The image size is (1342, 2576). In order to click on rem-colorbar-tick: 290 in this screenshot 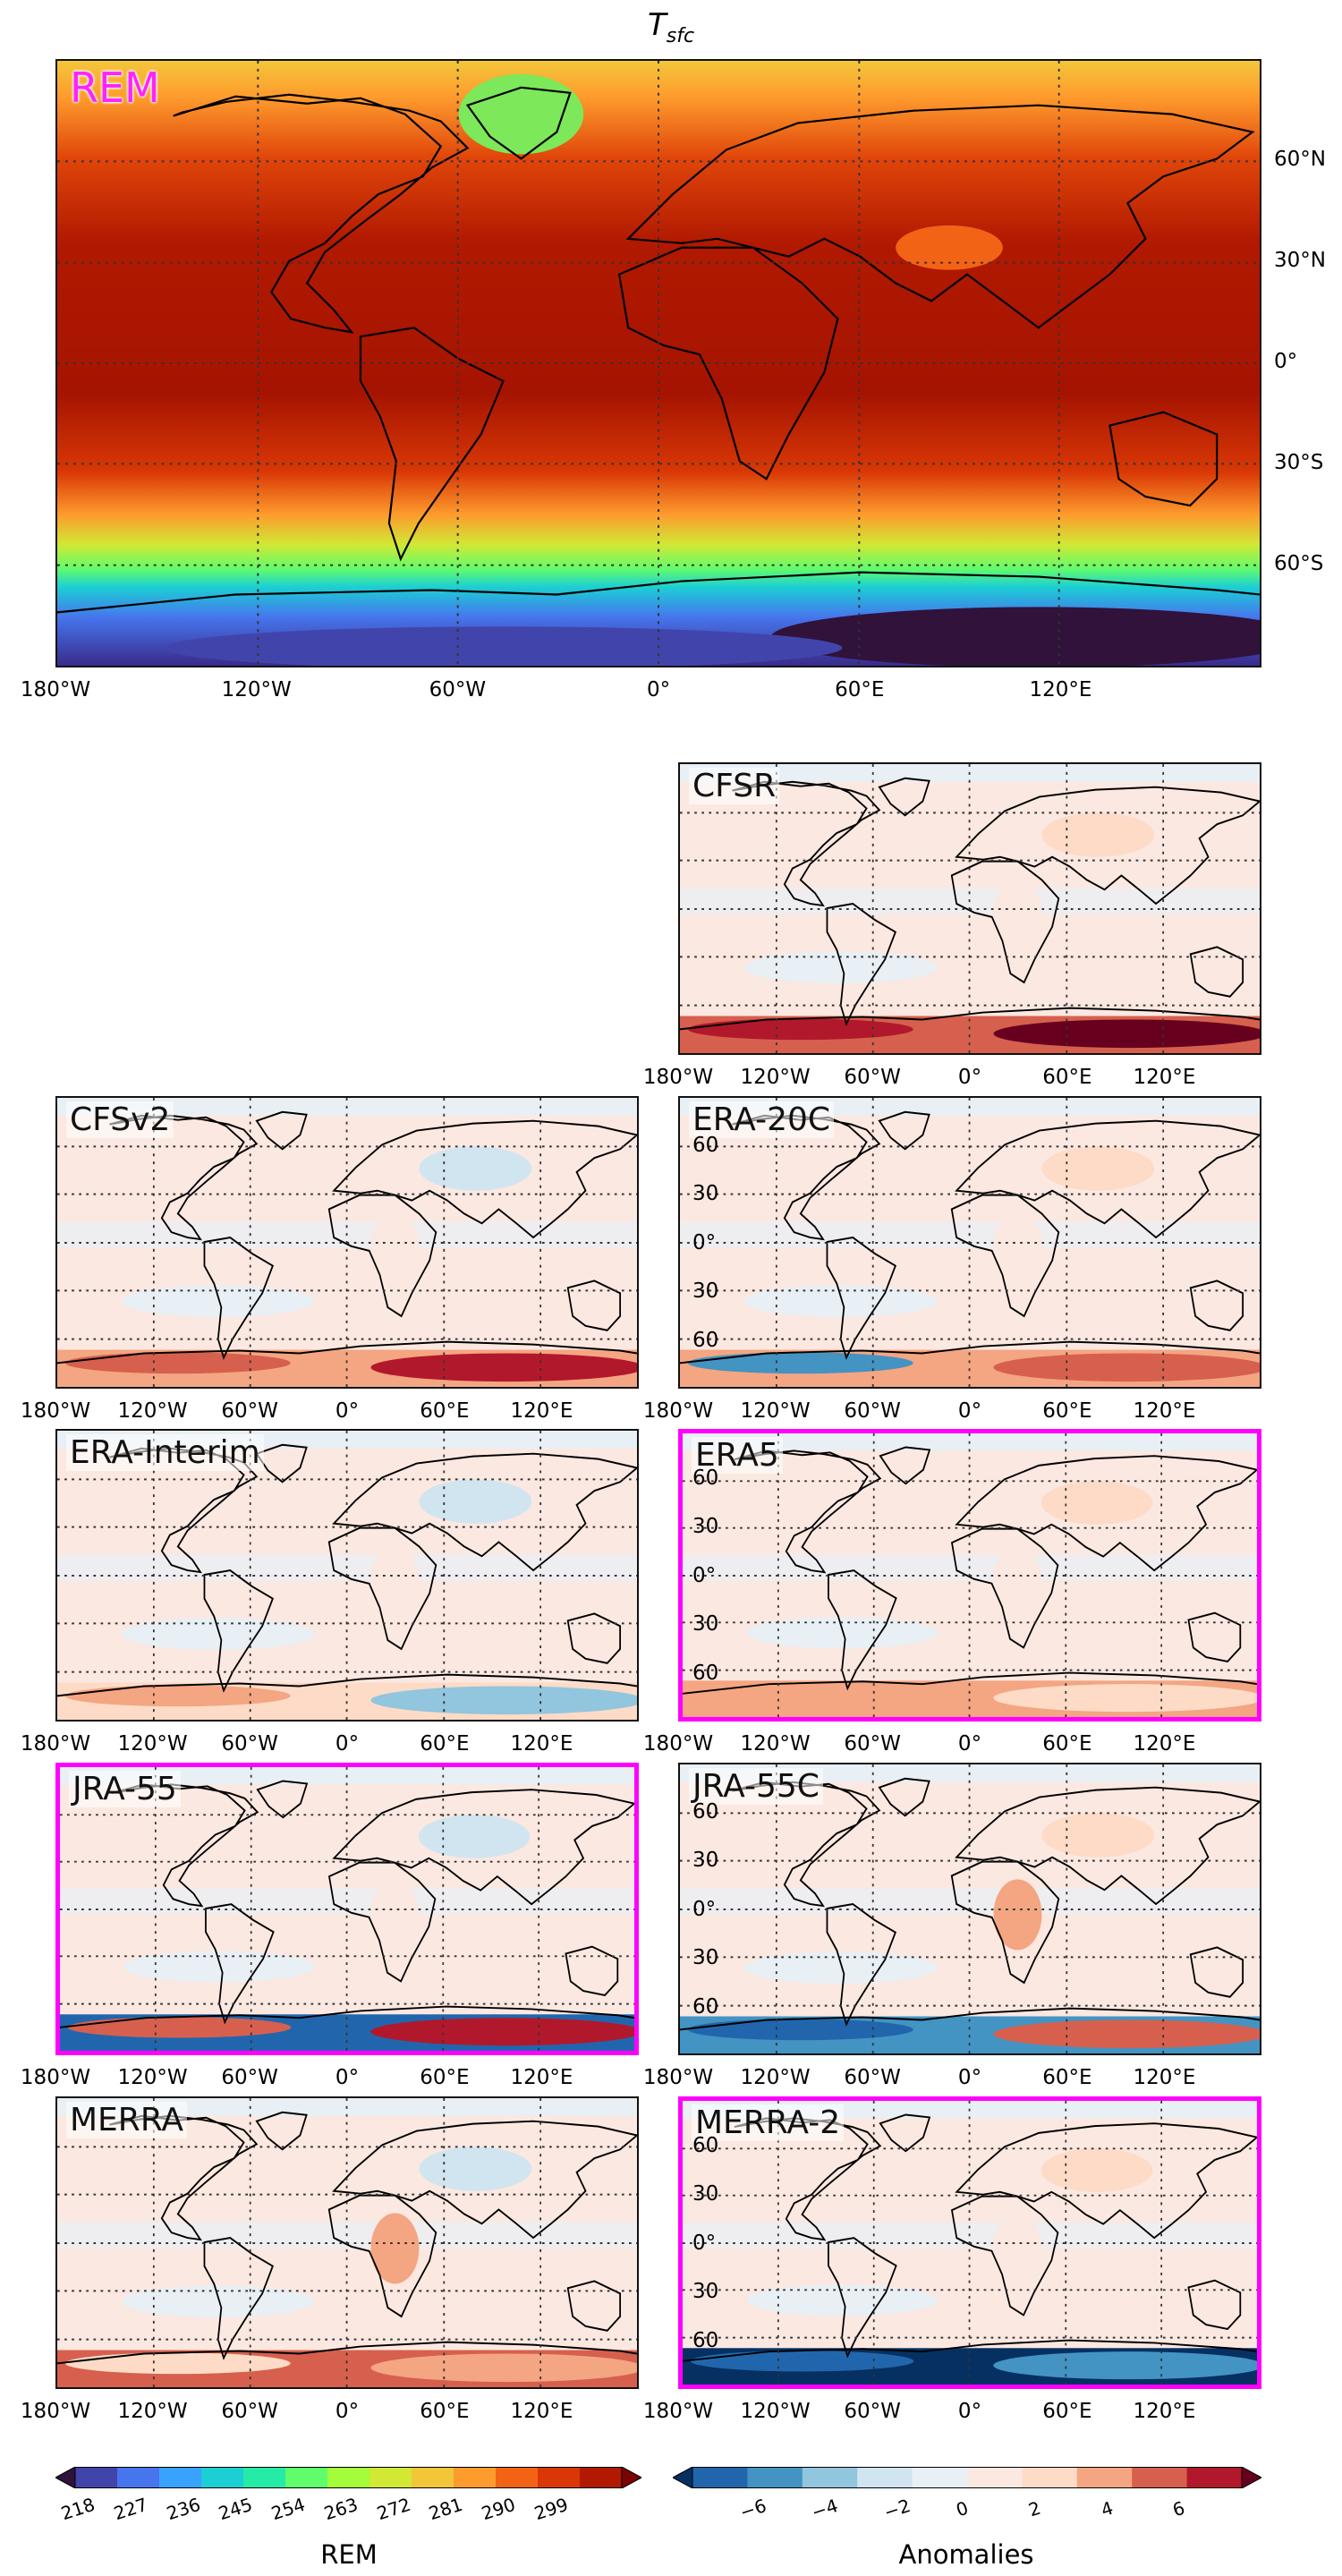, I will do `click(499, 2509)`.